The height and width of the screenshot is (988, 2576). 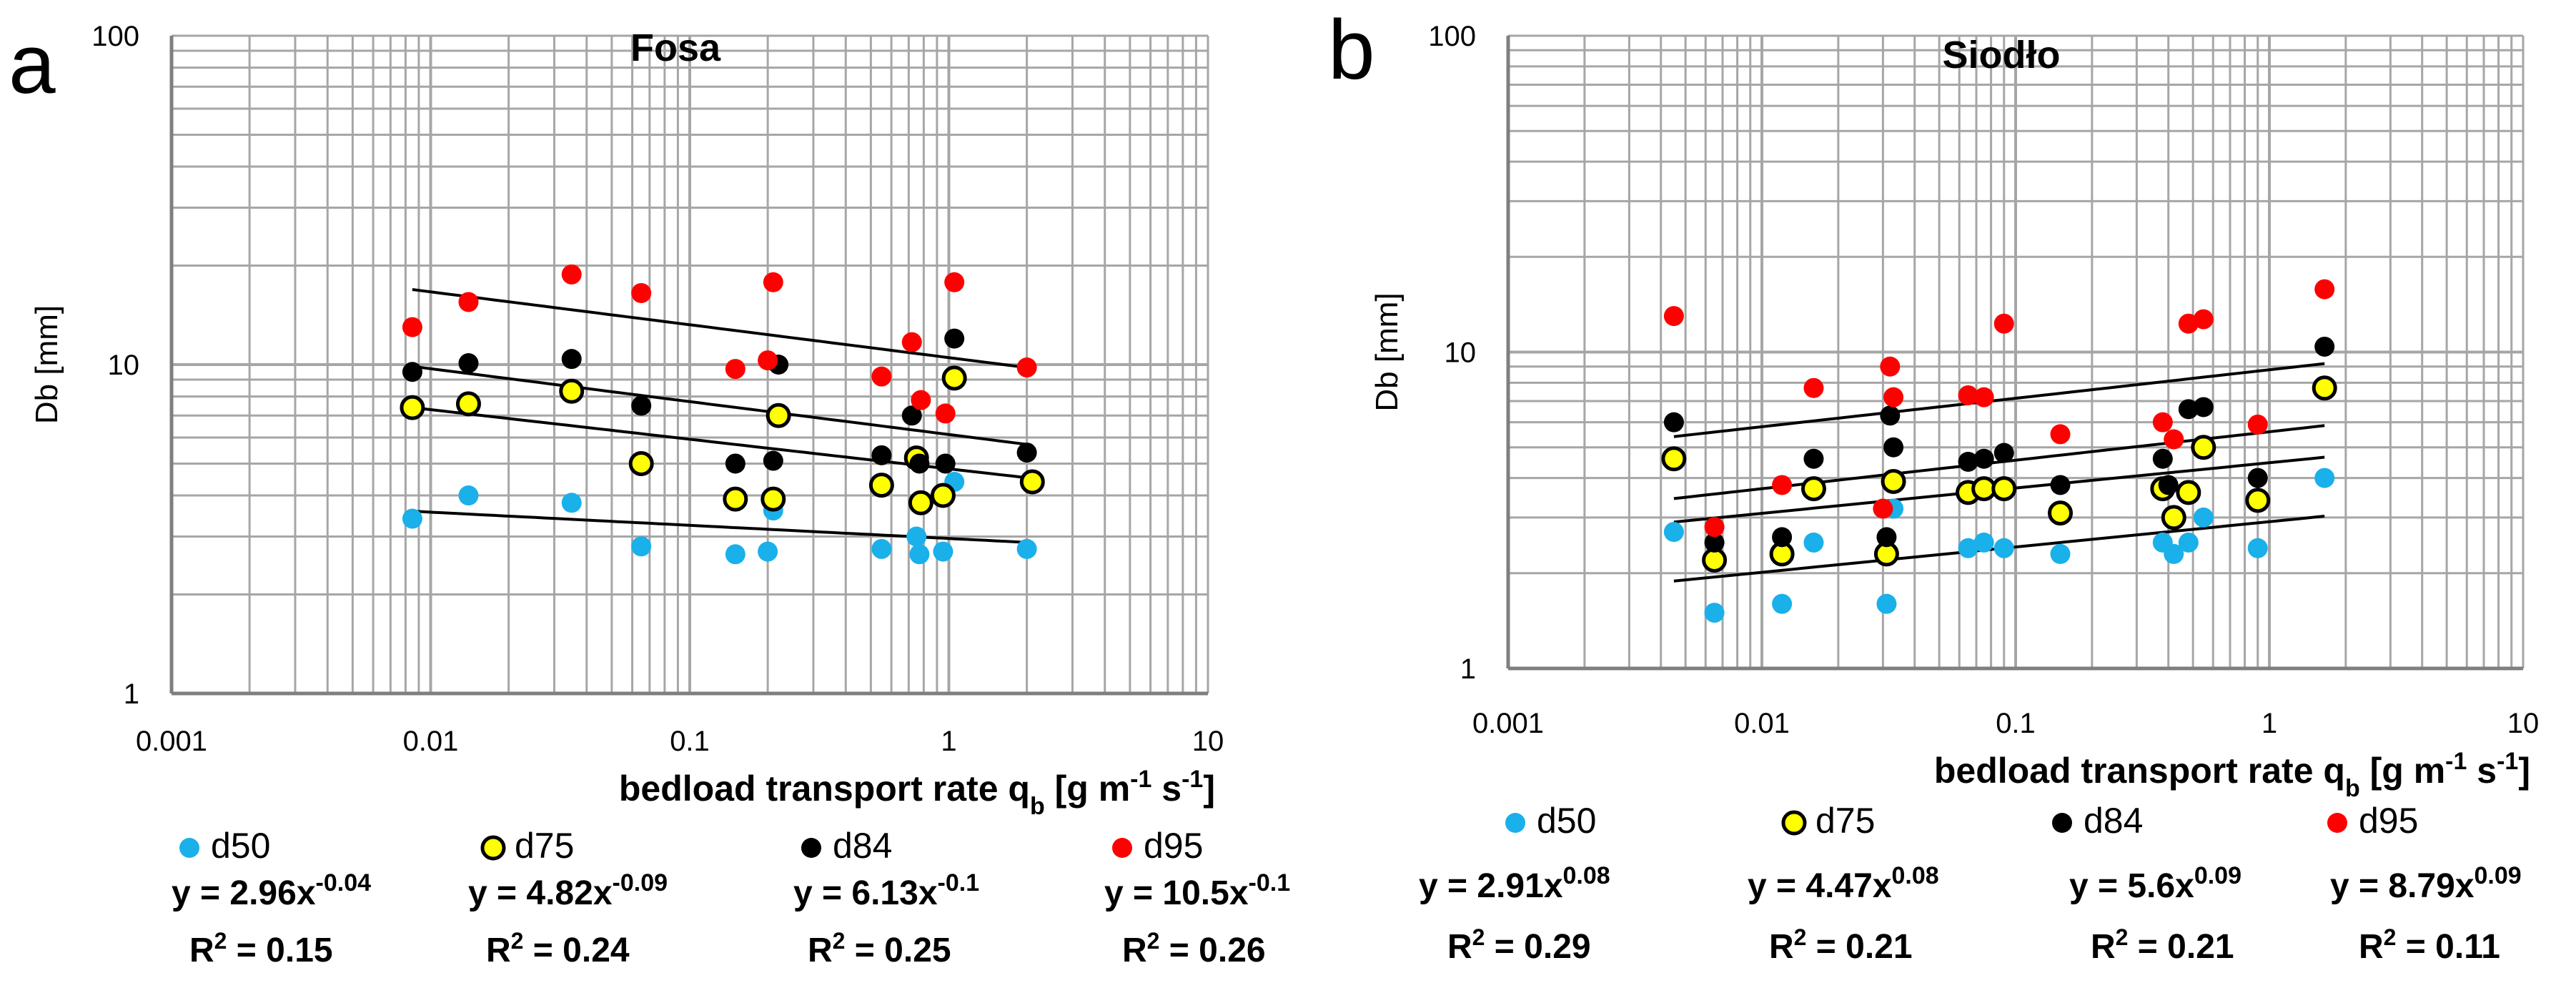 I want to click on fit-equation-exponent: 0.08, so click(x=1916, y=876).